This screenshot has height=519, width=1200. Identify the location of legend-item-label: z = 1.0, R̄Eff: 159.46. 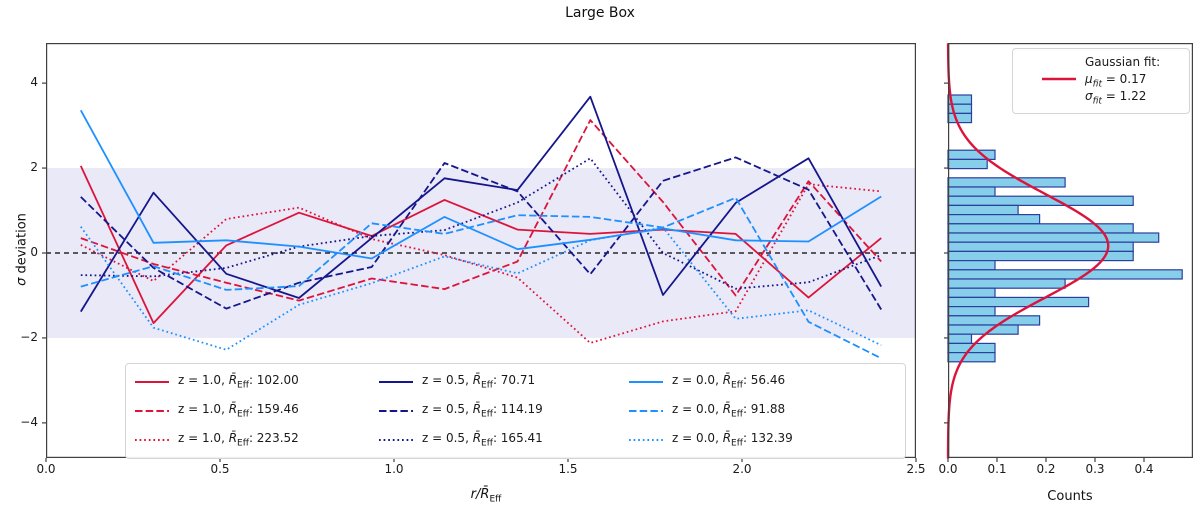
(238, 411).